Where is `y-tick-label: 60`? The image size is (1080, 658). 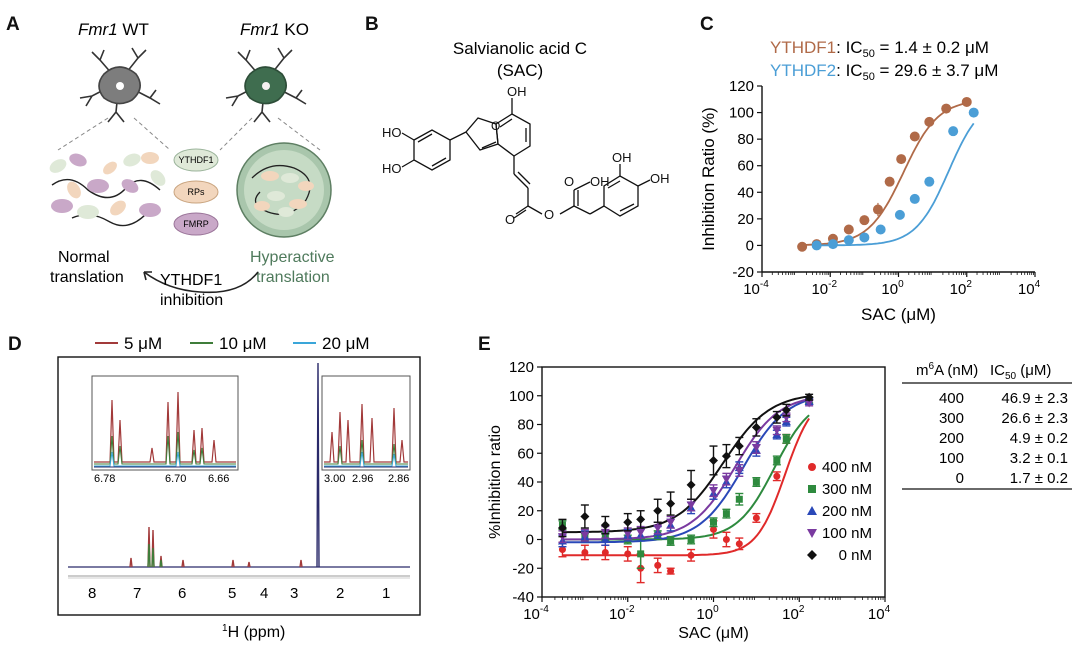 y-tick-label: 60 is located at coordinates (745, 166).